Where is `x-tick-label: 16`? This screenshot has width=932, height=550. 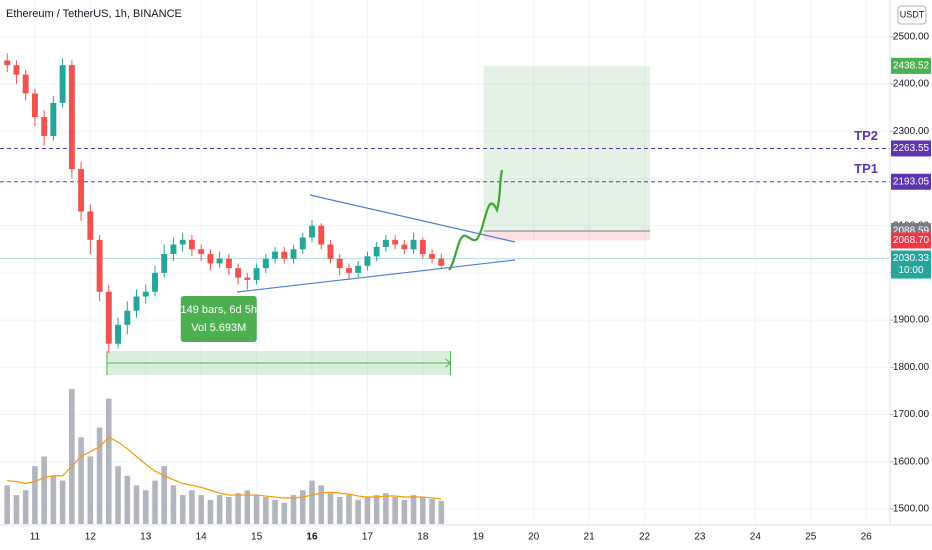
x-tick-label: 16 is located at coordinates (312, 537).